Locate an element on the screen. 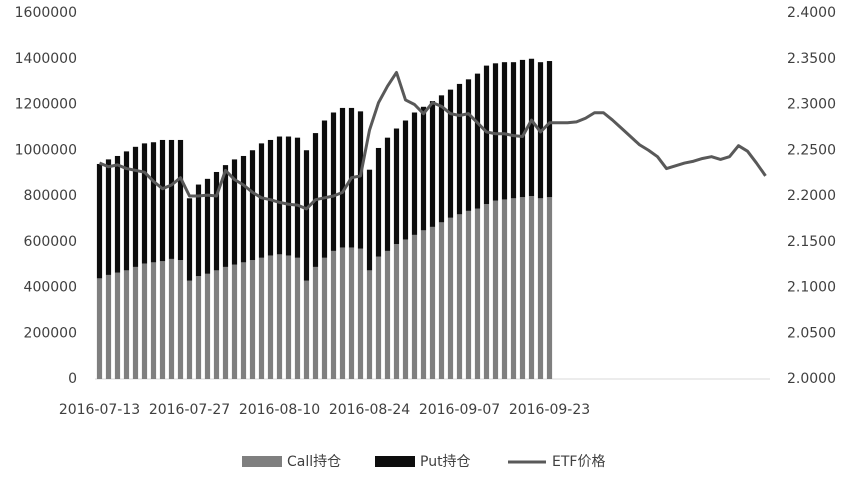  y2-tick-label: 2.1000 is located at coordinates (811, 288).